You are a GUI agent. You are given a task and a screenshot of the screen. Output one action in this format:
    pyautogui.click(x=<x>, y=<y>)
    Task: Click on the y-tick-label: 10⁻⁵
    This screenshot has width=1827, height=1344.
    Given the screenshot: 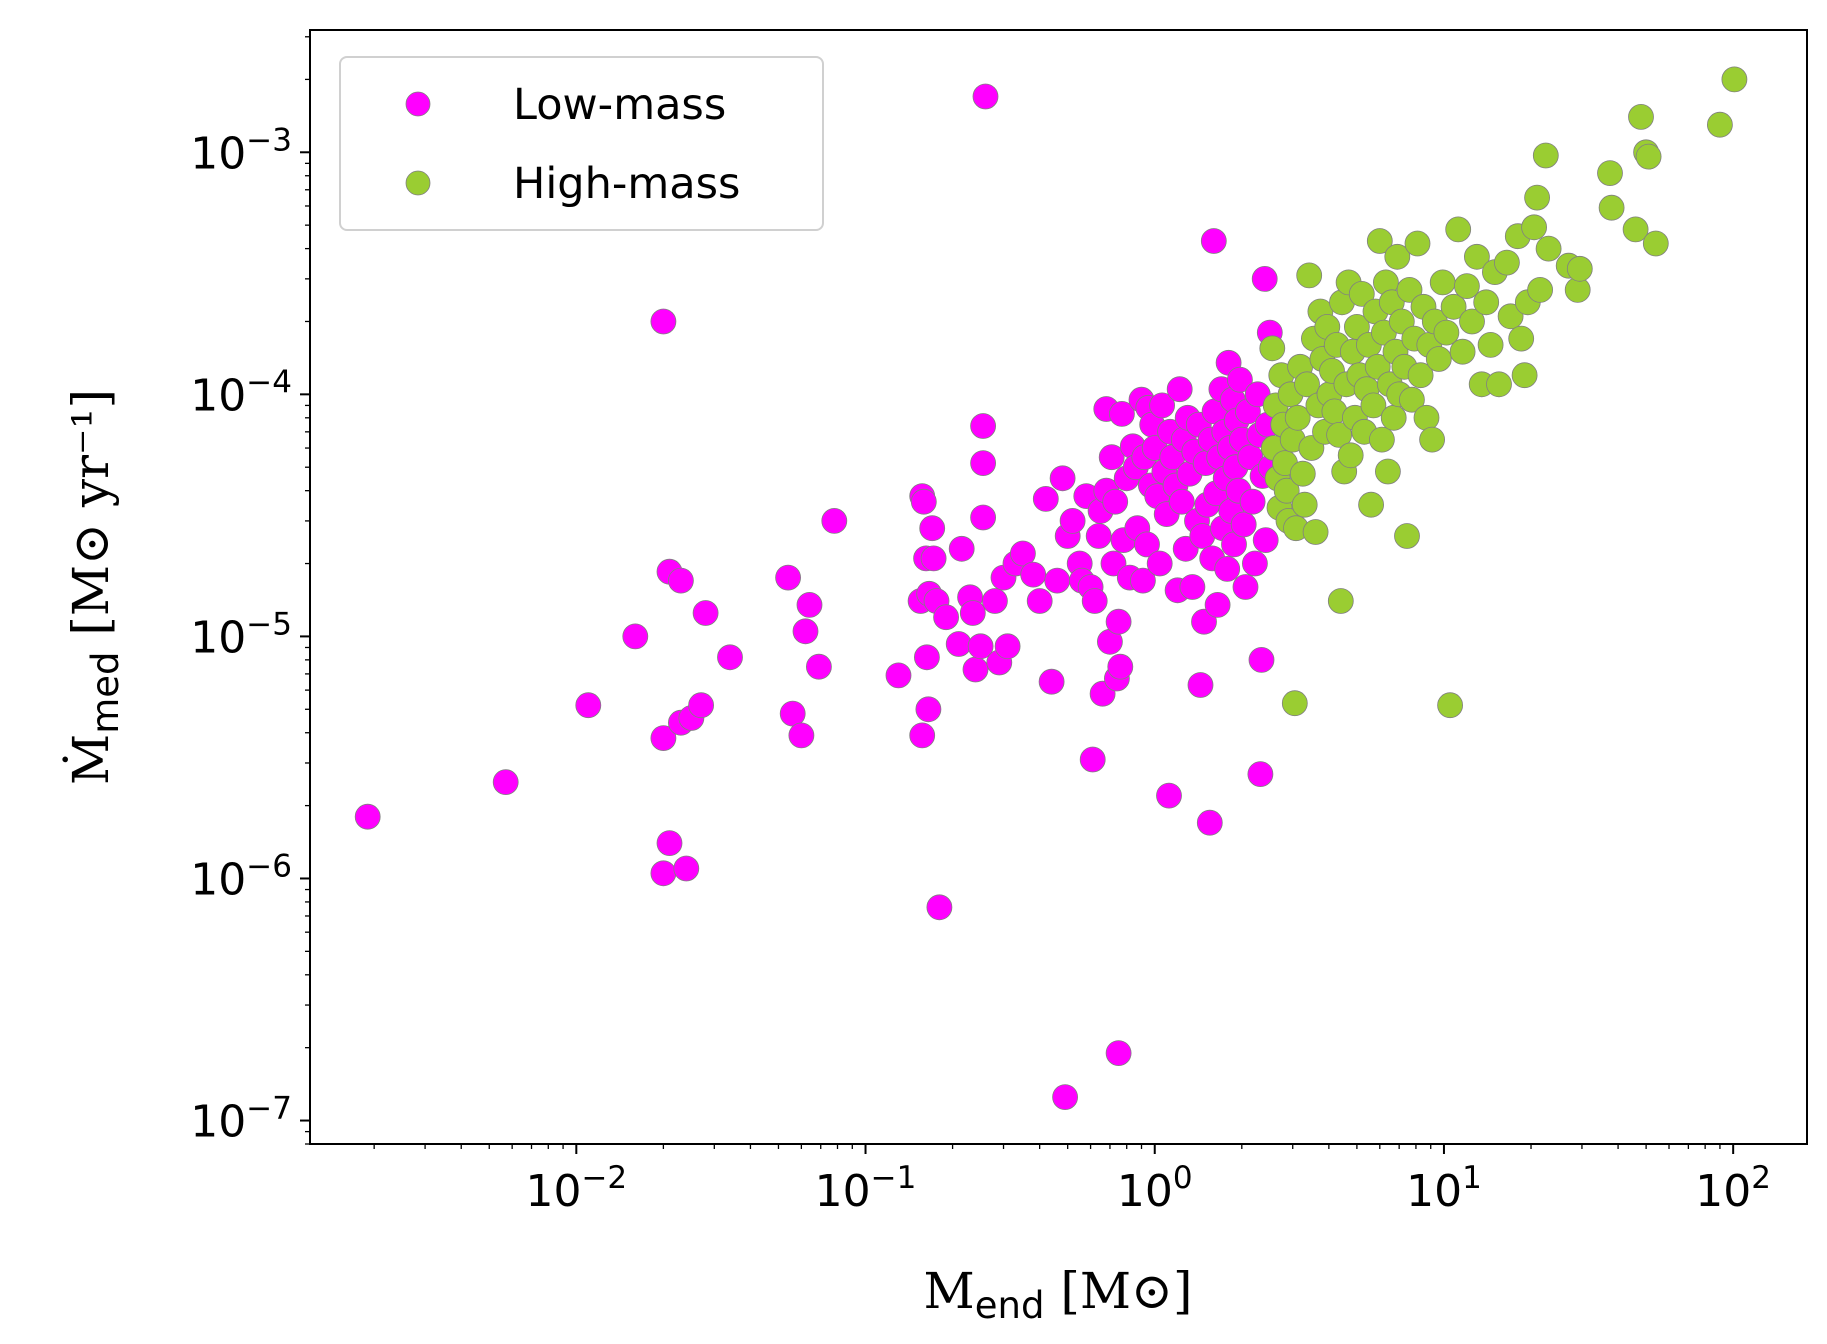 What is the action you would take?
    pyautogui.click(x=241, y=634)
    